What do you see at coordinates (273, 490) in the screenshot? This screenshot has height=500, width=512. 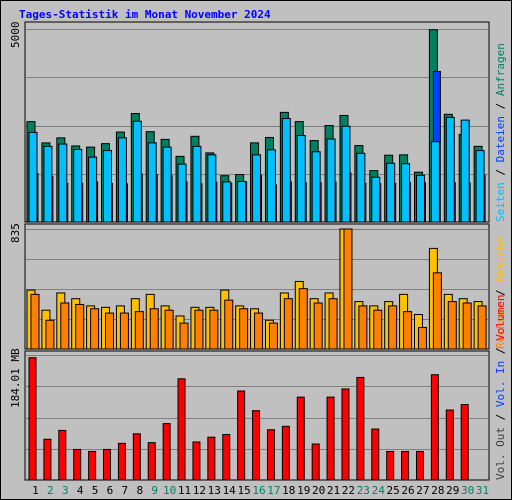 I see `day-label-17: 17` at bounding box center [273, 490].